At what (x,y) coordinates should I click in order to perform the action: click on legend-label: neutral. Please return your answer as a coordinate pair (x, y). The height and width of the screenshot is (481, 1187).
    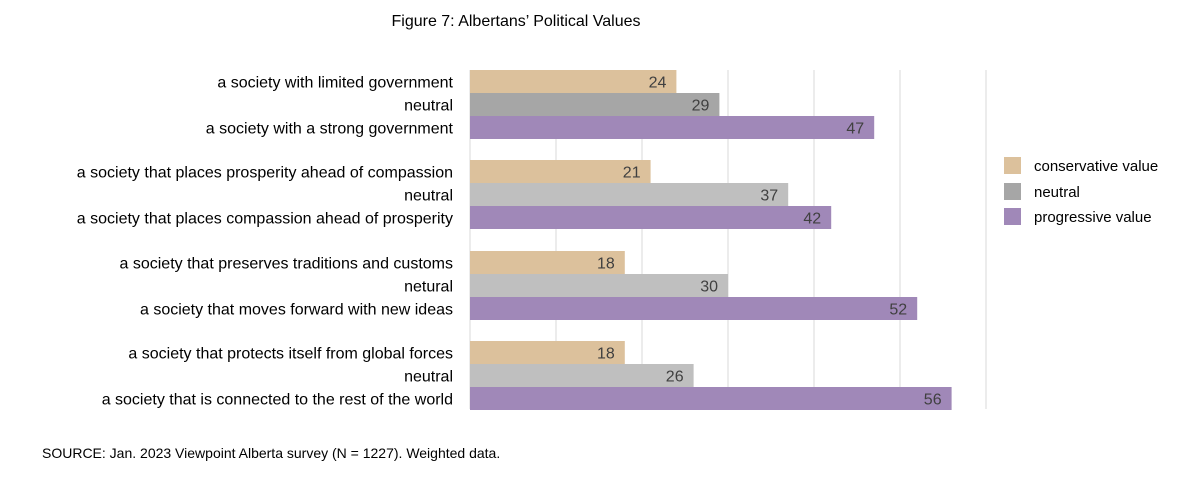
    Looking at the image, I should click on (1057, 192).